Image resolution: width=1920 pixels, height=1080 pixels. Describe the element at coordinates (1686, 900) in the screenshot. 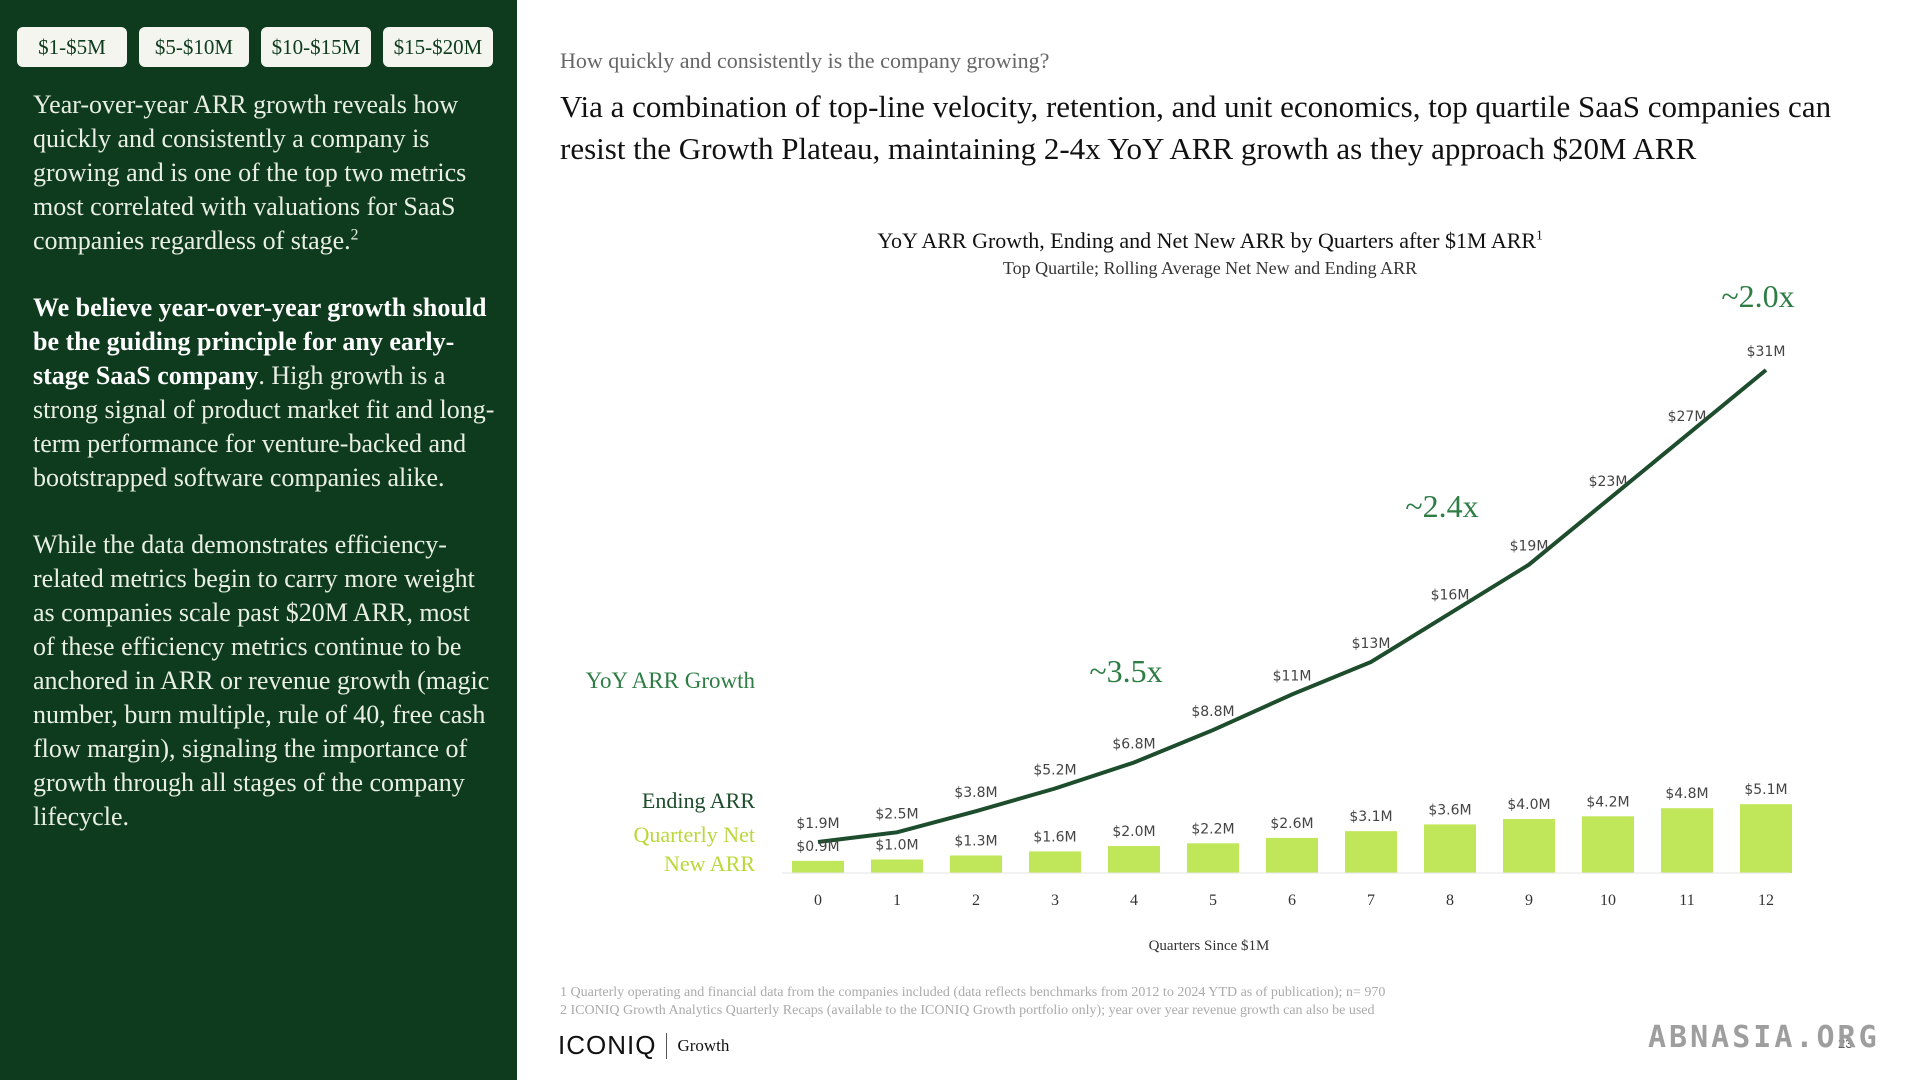

I see `x-tick-label: 11` at that location.